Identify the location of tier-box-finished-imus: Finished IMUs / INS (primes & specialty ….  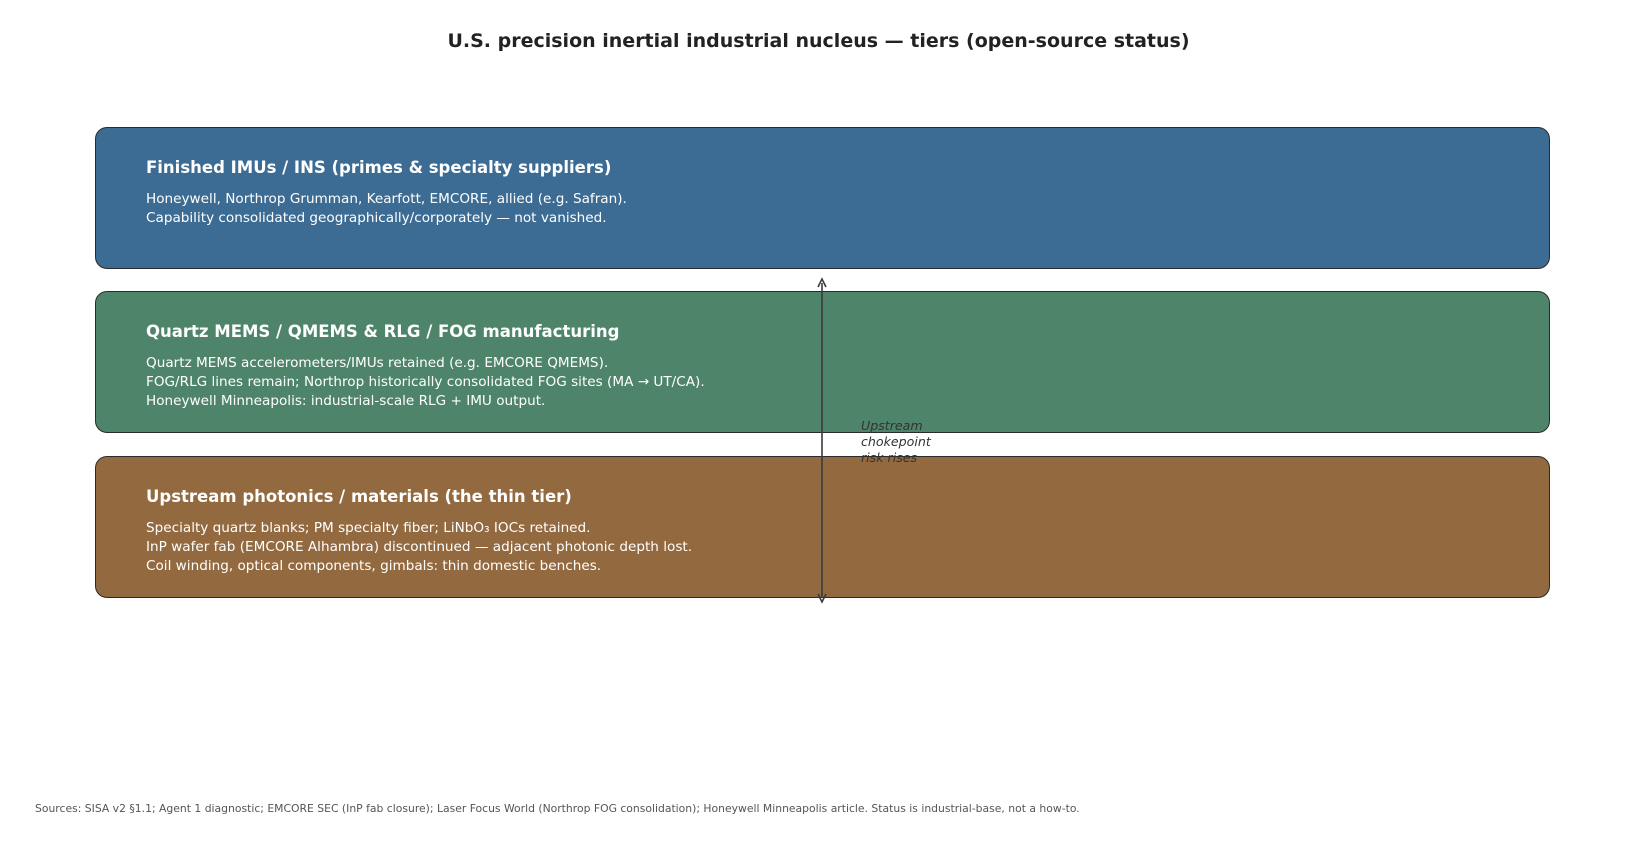
(822, 198).